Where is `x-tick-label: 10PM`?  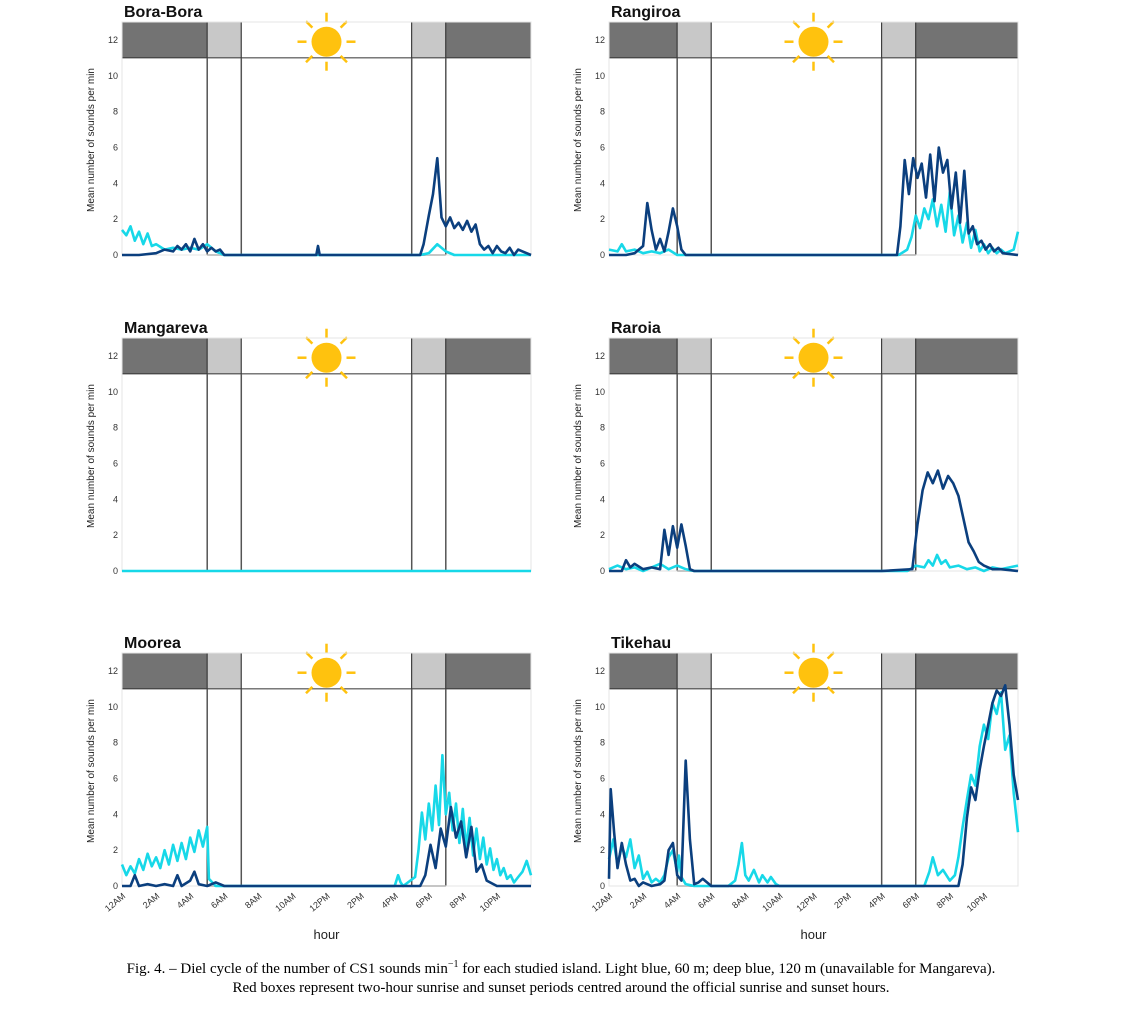 x-tick-label: 10PM is located at coordinates (490, 902).